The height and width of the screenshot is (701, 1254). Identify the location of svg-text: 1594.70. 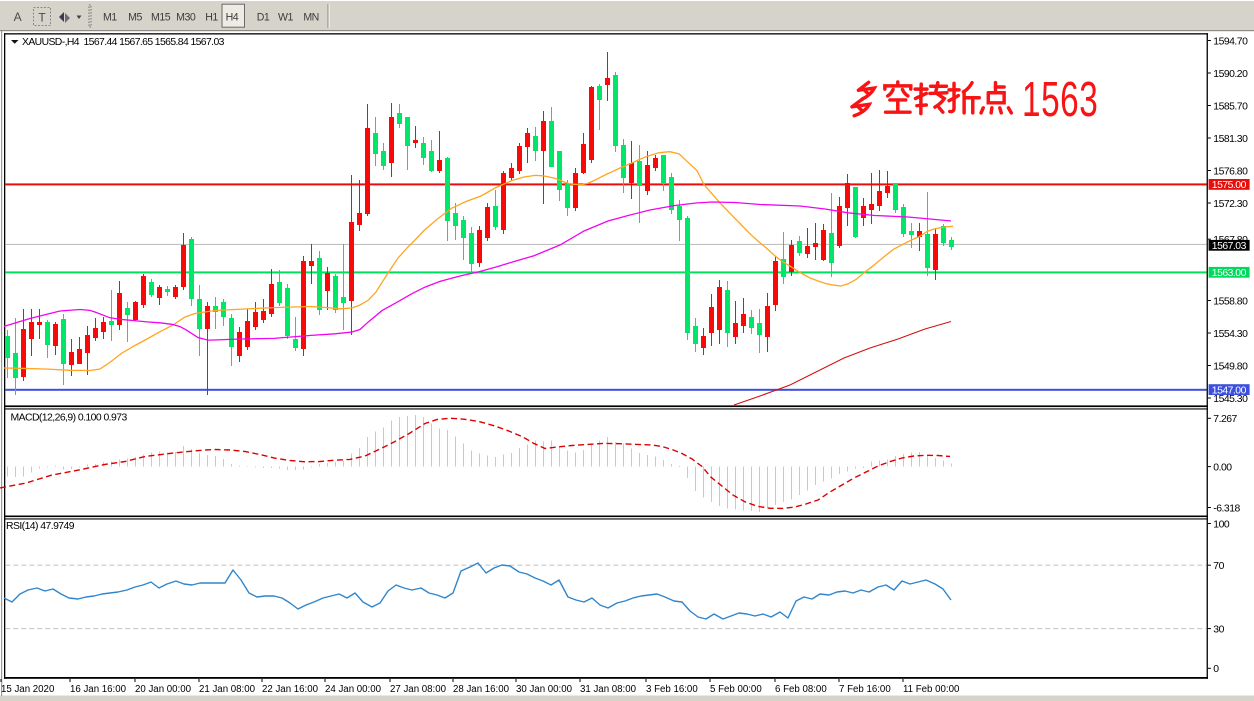
(1230, 41).